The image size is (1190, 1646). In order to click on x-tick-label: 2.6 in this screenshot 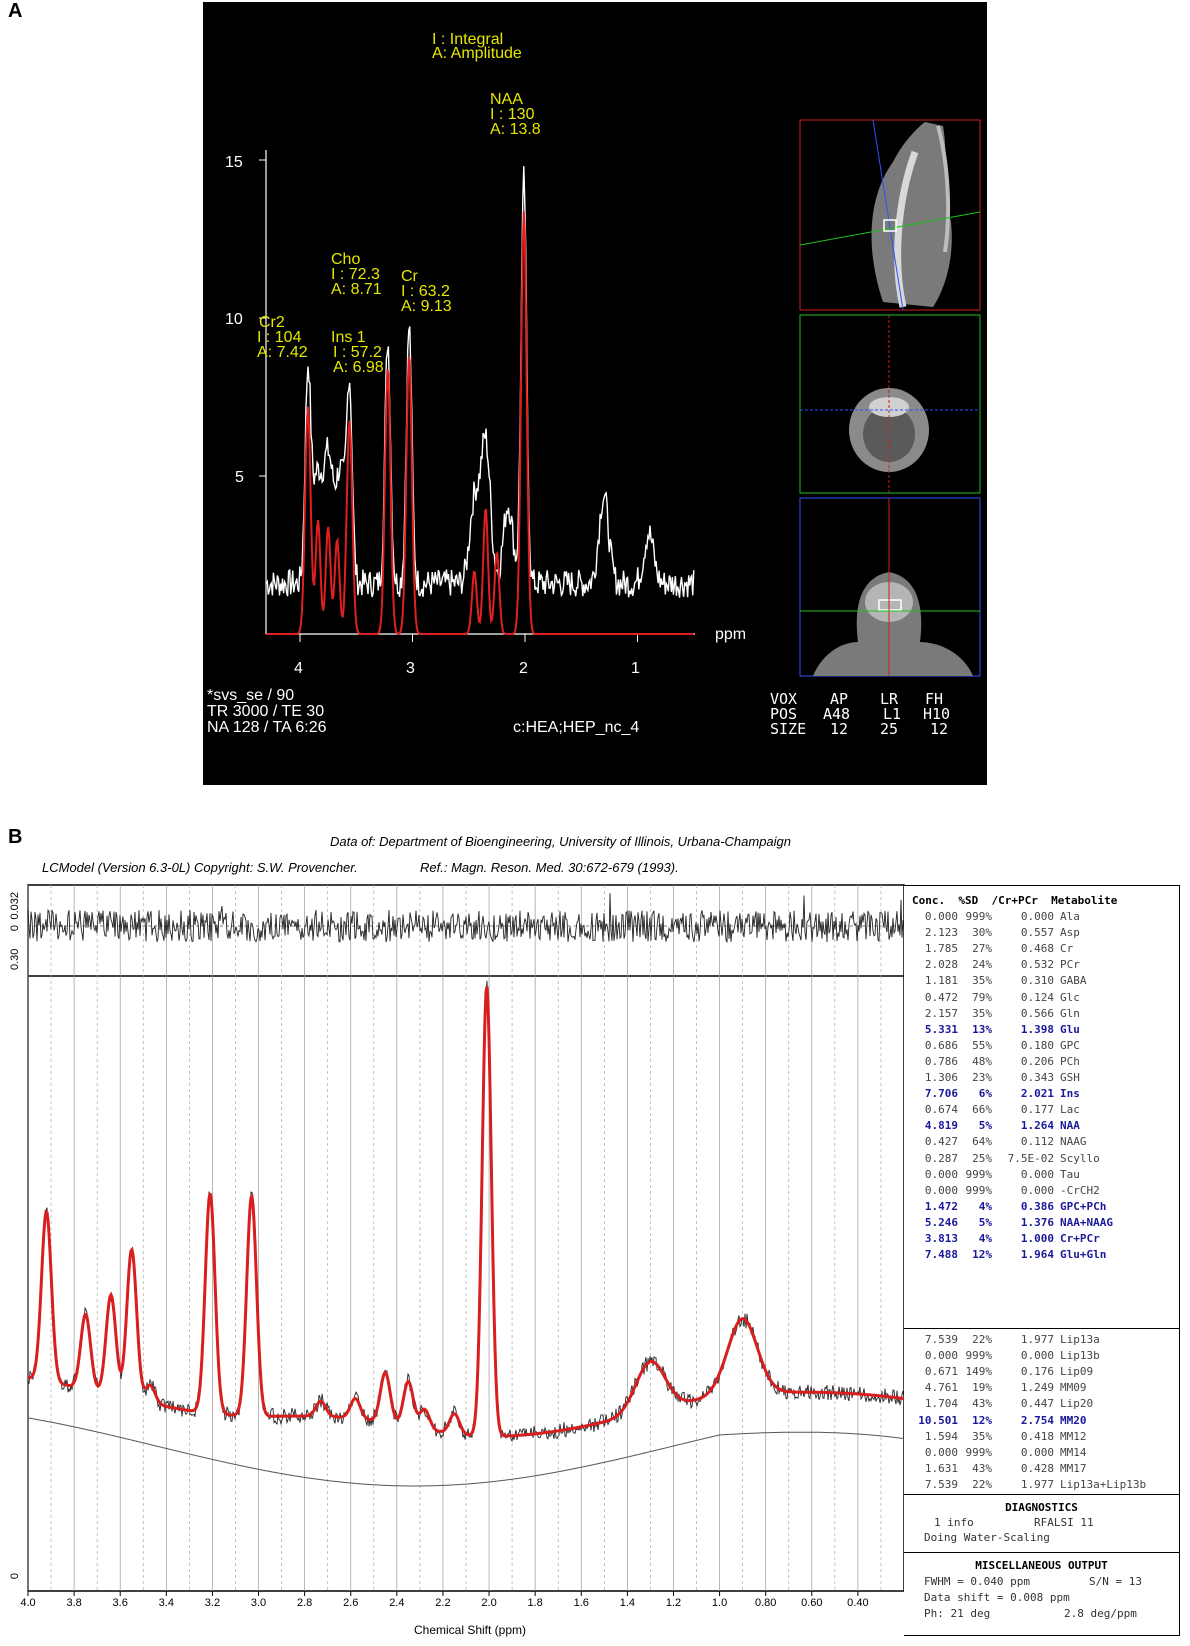, I will do `click(350, 1603)`.